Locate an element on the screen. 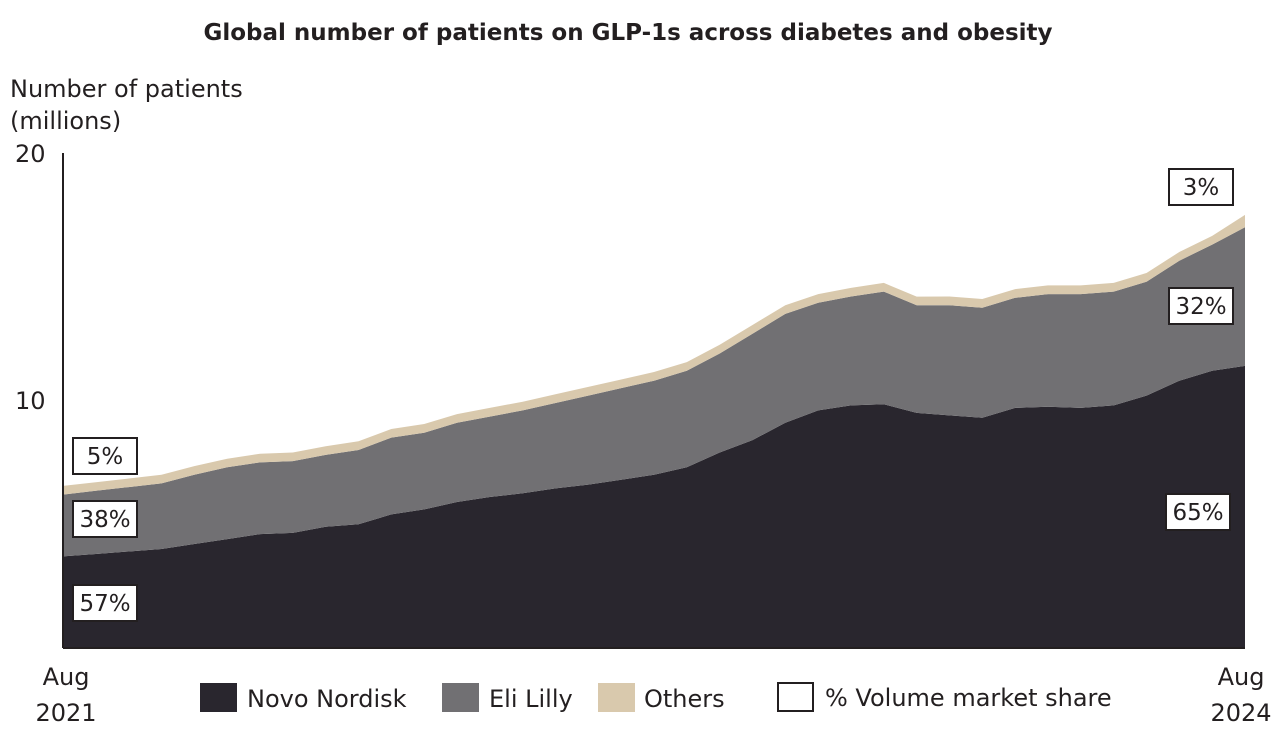  share-label-start-eli-lilly: 38% is located at coordinates (104, 520).